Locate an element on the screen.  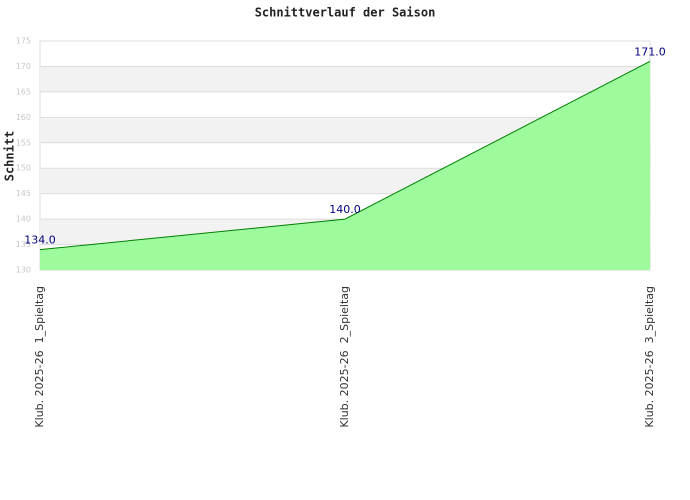
y-tick-label: 155 is located at coordinates (23, 142).